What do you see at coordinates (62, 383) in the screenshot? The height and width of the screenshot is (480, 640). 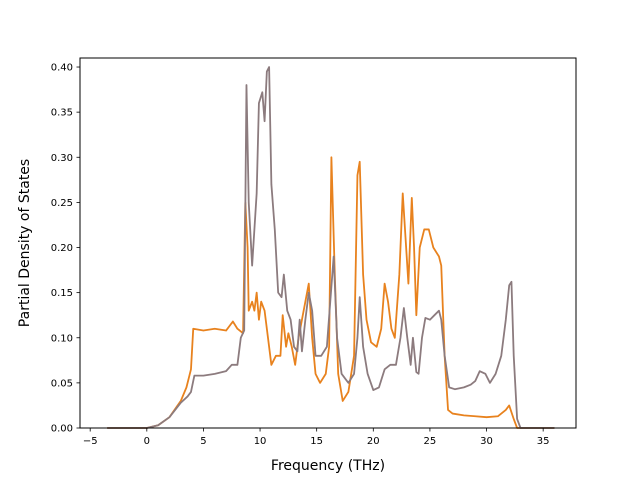 I see `y-tick-label: 0.05` at bounding box center [62, 383].